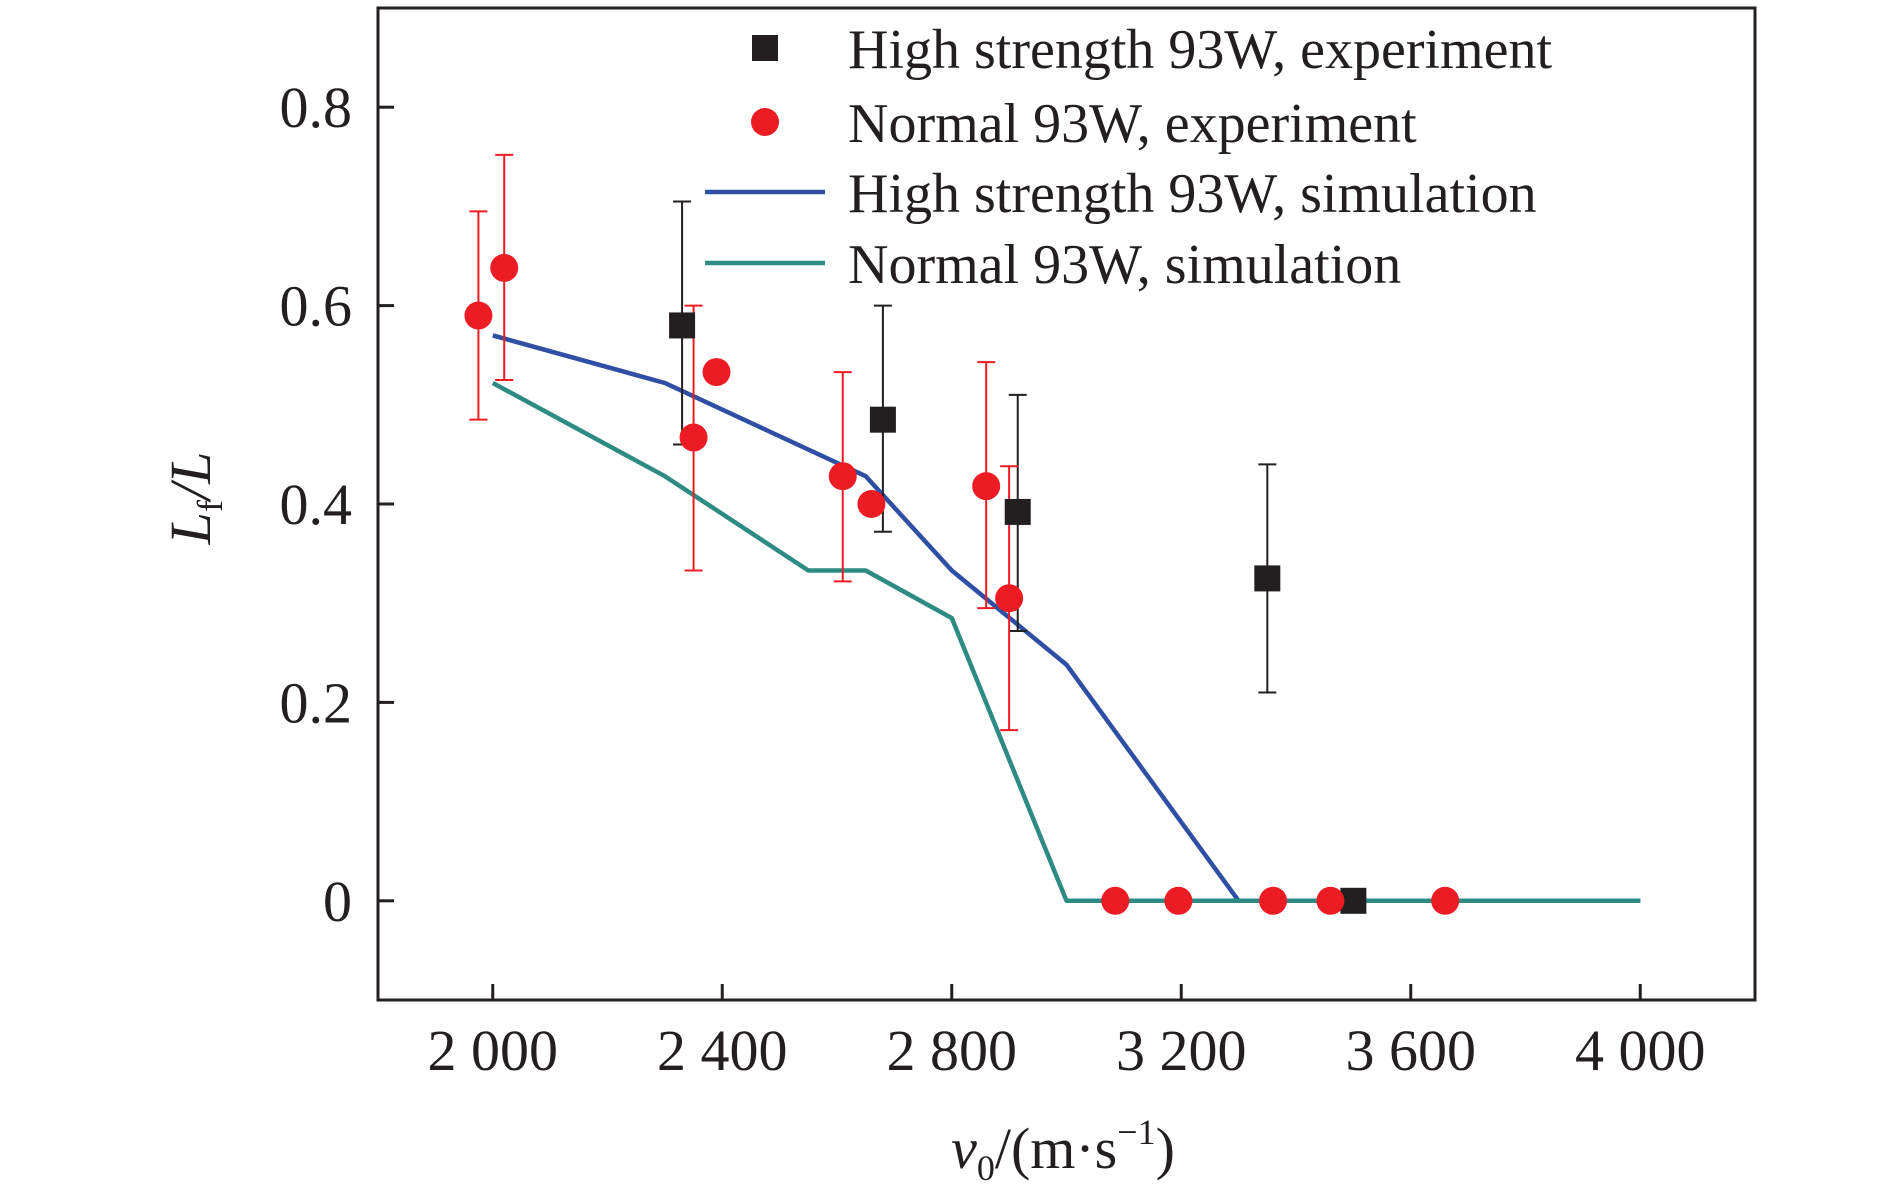 The height and width of the screenshot is (1191, 1889). Describe the element at coordinates (190, 477) in the screenshot. I see `y-axis-title-rest: /L` at that location.